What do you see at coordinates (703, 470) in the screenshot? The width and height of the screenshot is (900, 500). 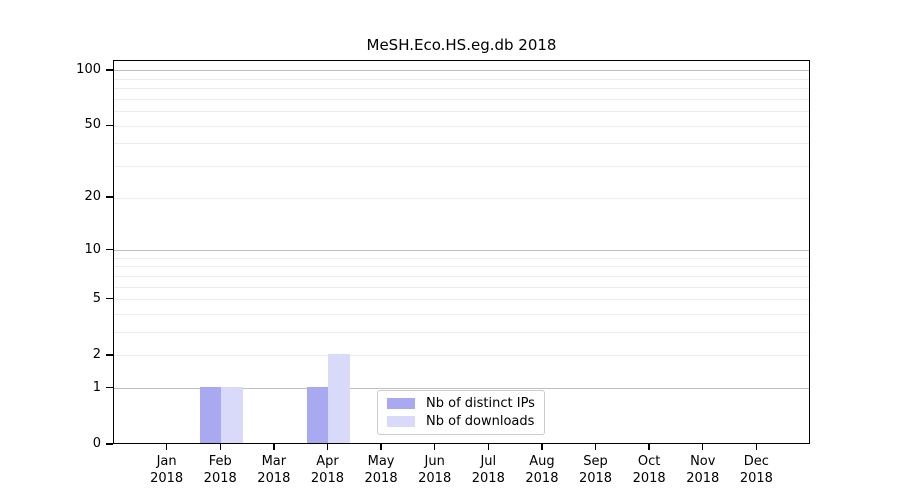 I see `x-tick-label: Nov 2018` at bounding box center [703, 470].